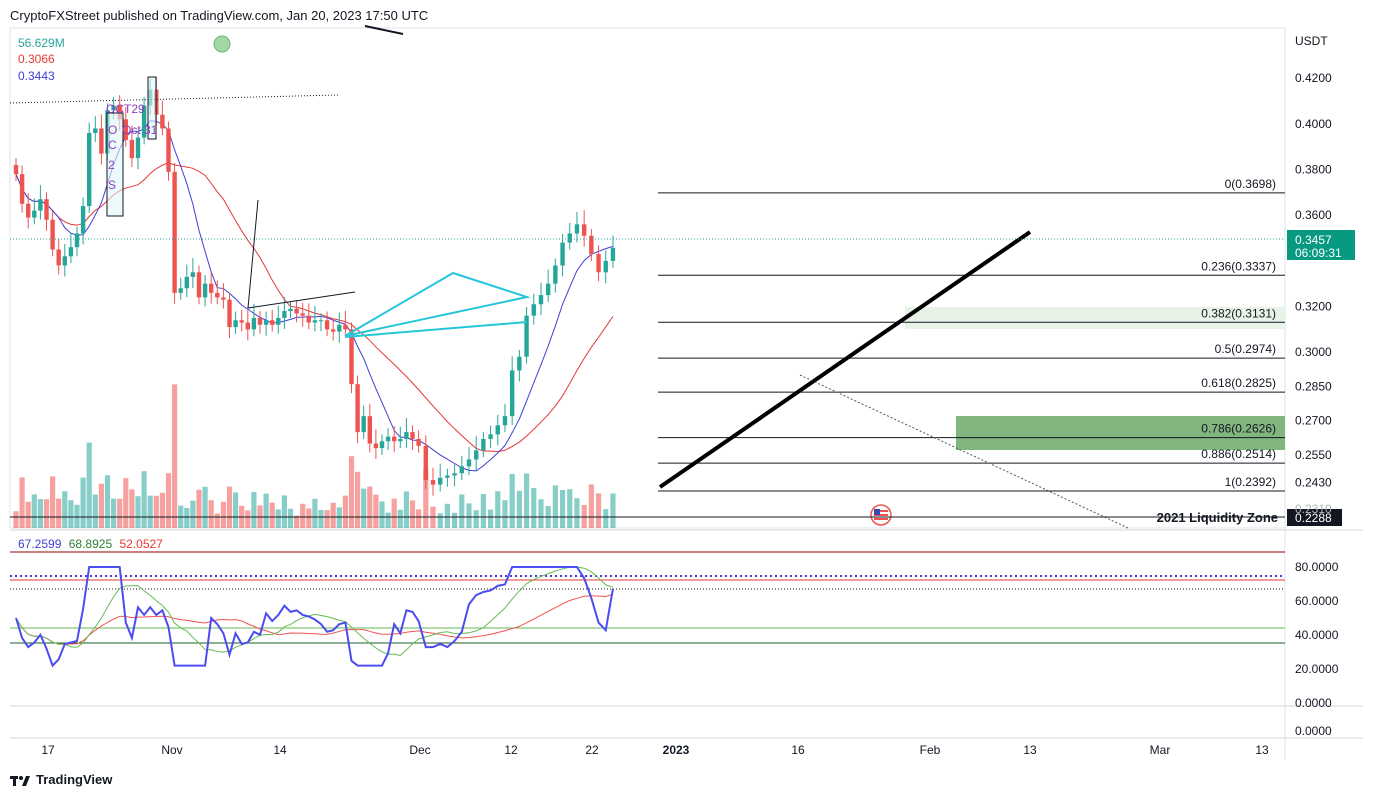 The image size is (1373, 798). What do you see at coordinates (1238, 266) in the screenshot?
I see `fib-label: 0.236(0.3337)` at bounding box center [1238, 266].